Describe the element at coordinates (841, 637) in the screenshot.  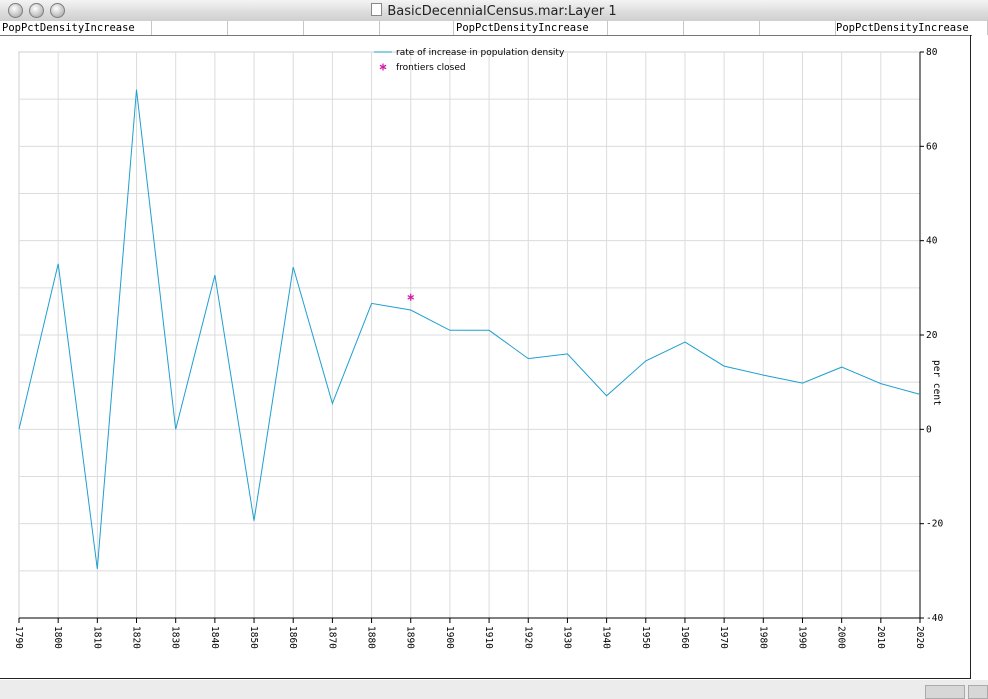
I see `x-tick-label: 2000` at that location.